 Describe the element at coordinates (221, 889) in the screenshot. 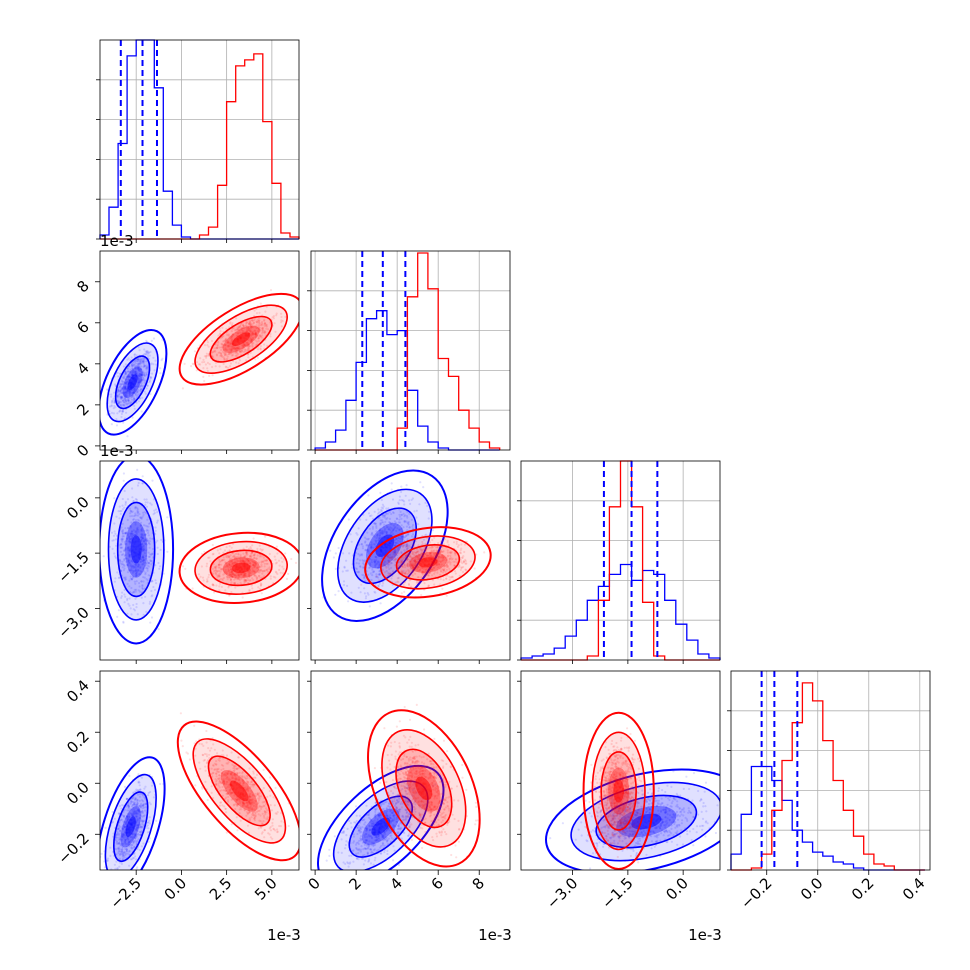

I see `x-tick-label-0: 2.5` at that location.